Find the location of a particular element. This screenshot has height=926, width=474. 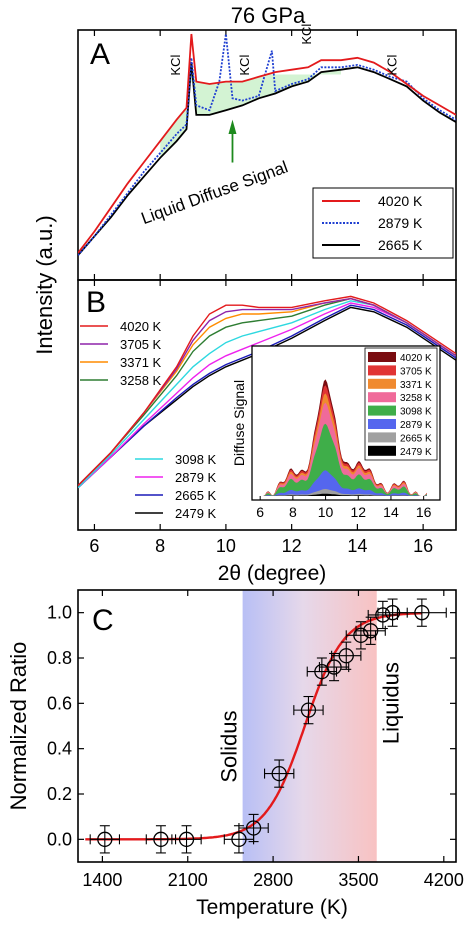

panel-b-x-tick-label: 6 is located at coordinates (94, 546).